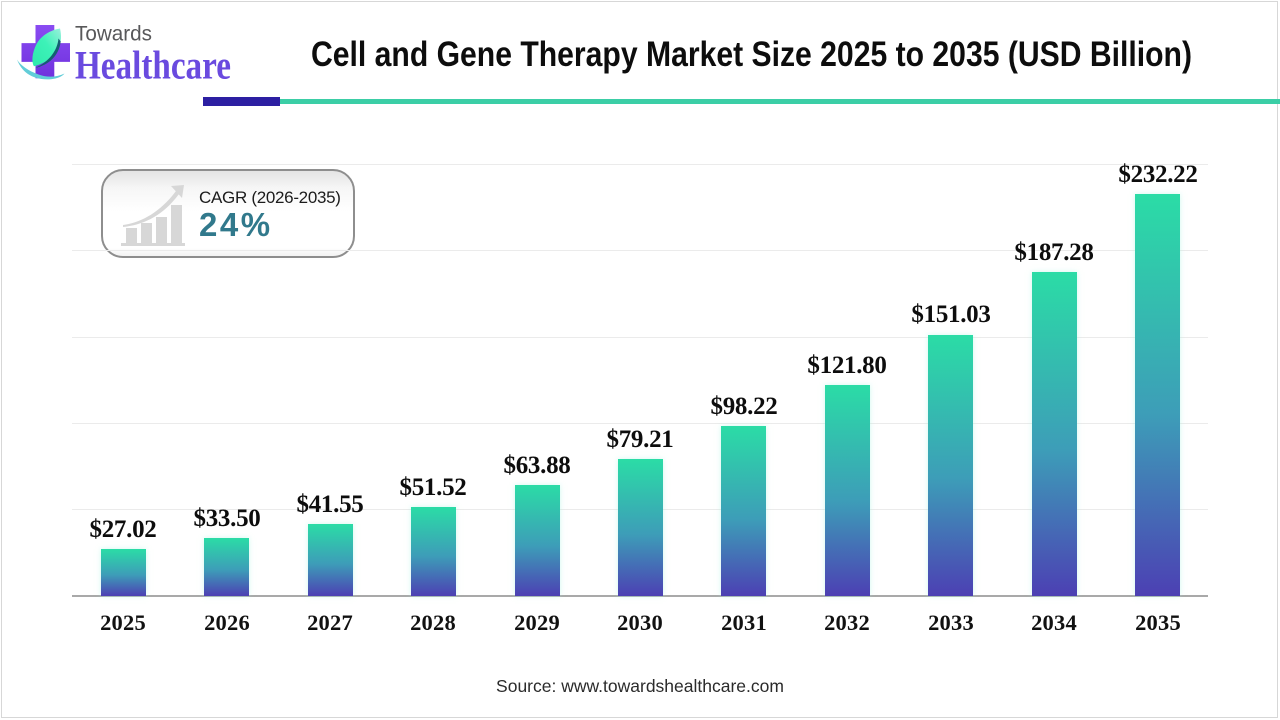 The image size is (1280, 720). What do you see at coordinates (153, 65) in the screenshot?
I see `svg-text: Healthcare` at bounding box center [153, 65].